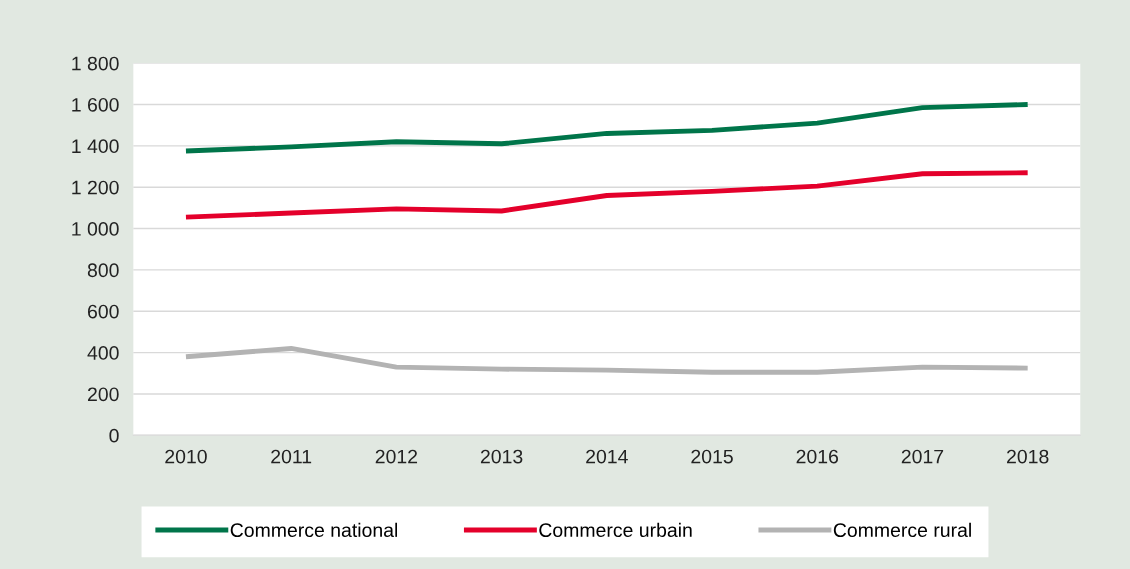 The image size is (1130, 569). Describe the element at coordinates (95, 229) in the screenshot. I see `y-tick-label: 1 000` at that location.